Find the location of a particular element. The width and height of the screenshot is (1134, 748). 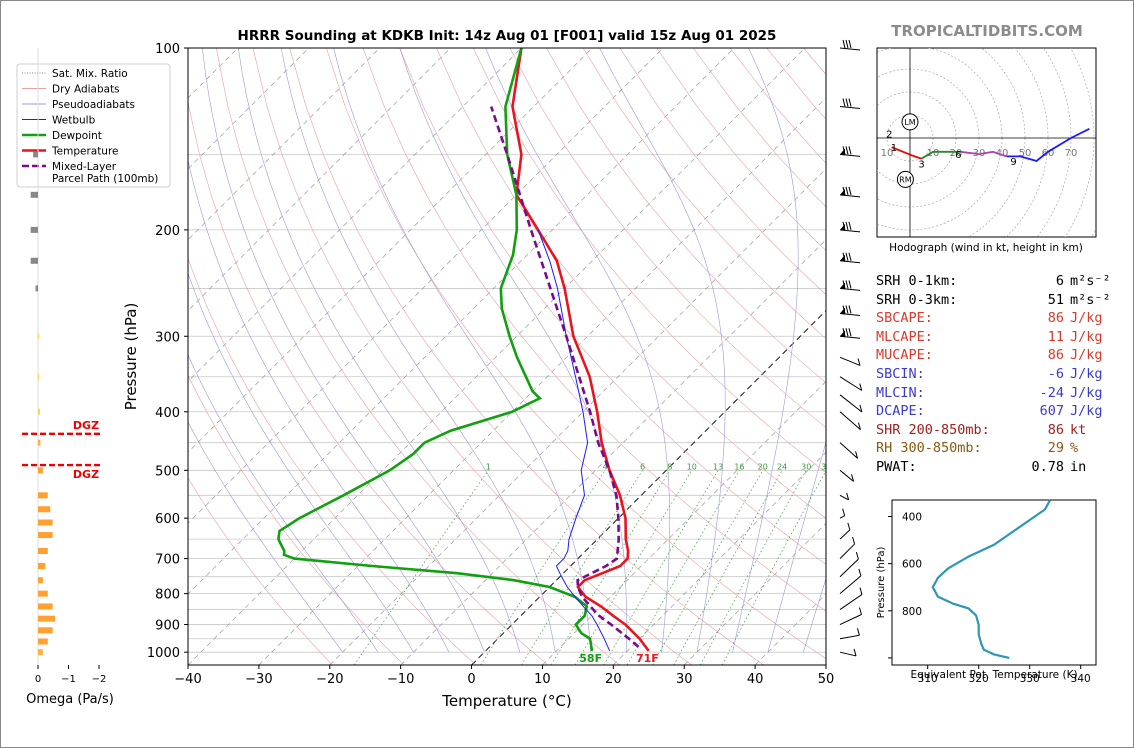

mixing-ratio-label: 10 is located at coordinates (692, 466).